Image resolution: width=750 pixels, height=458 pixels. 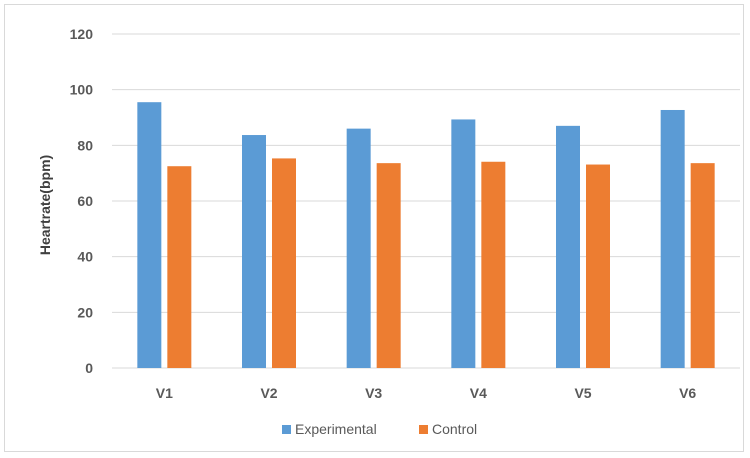 I want to click on bar-control-v5, so click(x=598, y=266).